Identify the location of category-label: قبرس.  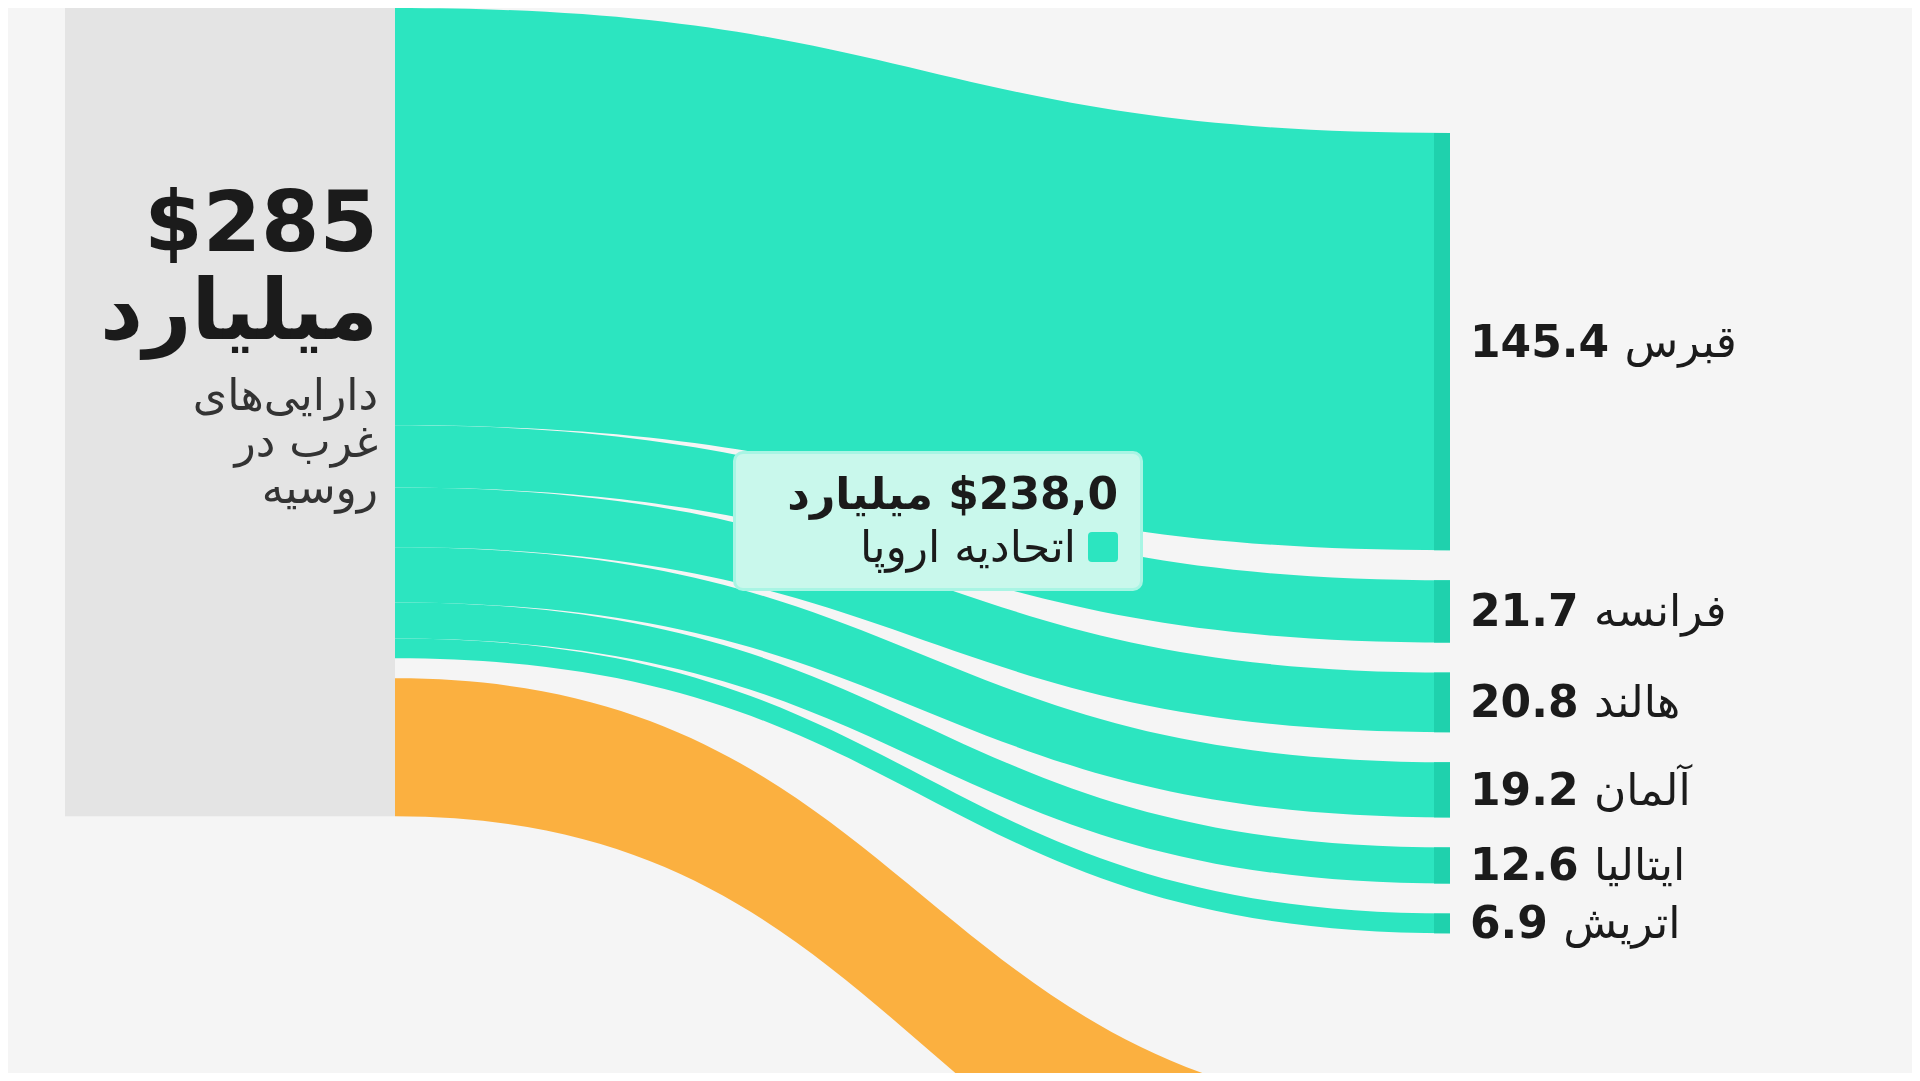
(1680, 341).